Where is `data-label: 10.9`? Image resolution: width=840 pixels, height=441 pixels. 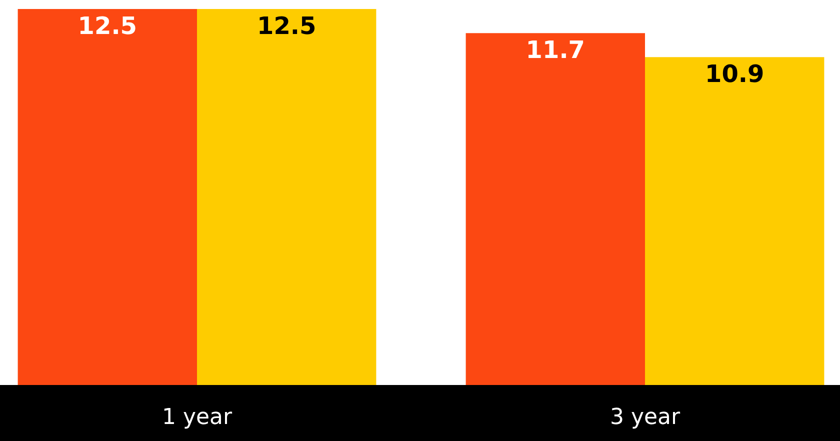
data-label: 10.9 is located at coordinates (734, 74).